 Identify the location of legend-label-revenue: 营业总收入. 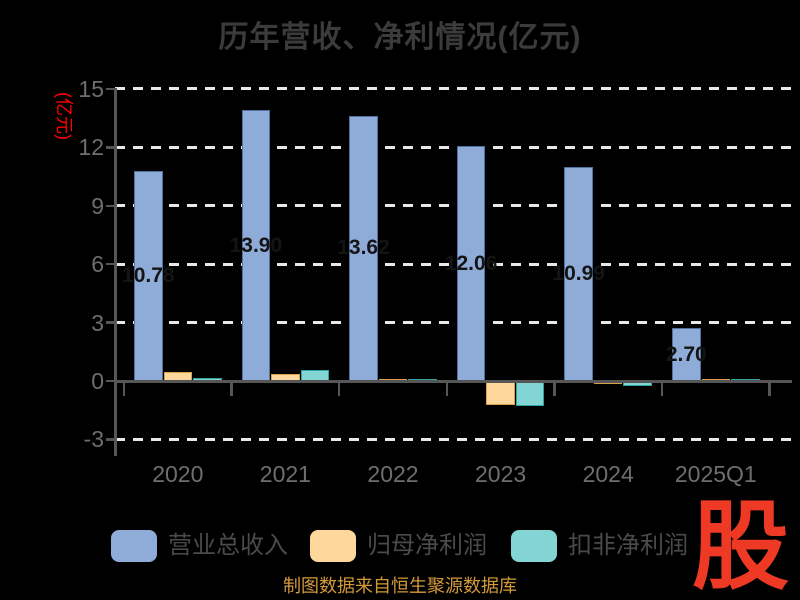
(228, 545).